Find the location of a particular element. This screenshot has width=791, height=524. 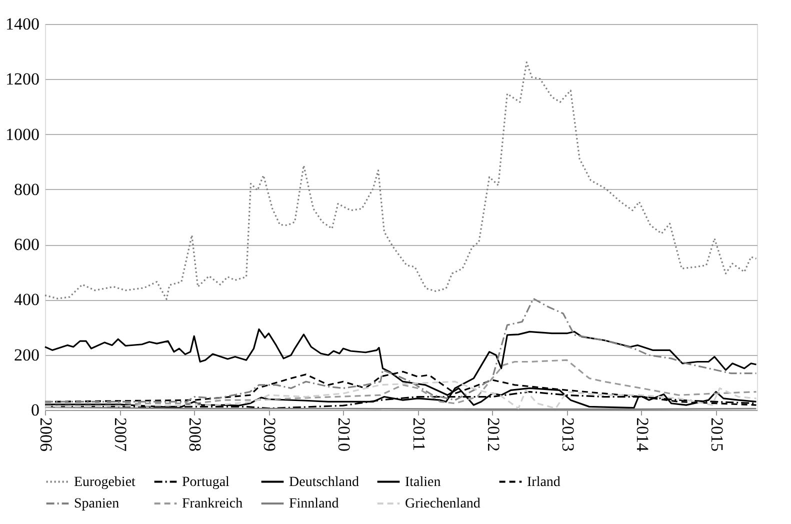

y-tick-label: 600 is located at coordinates (27, 244).